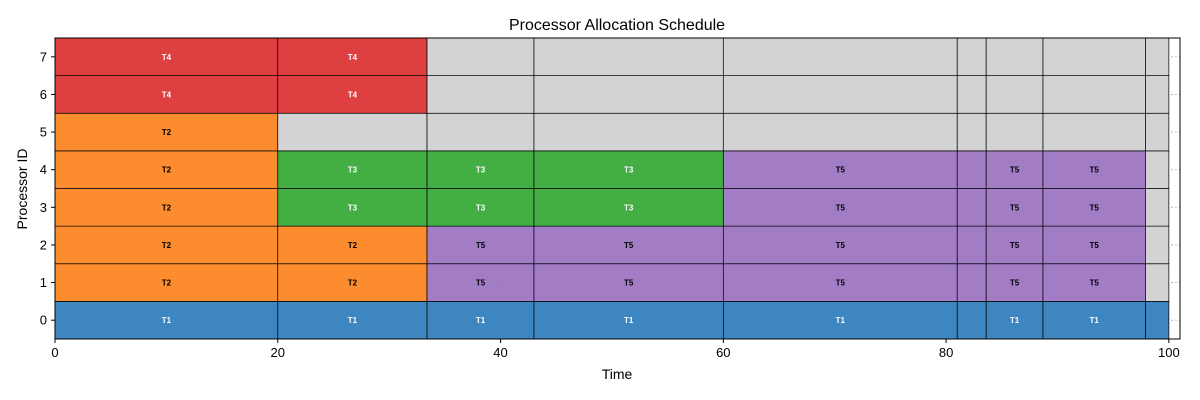  I want to click on x-tick-label: 100, so click(1169, 352).